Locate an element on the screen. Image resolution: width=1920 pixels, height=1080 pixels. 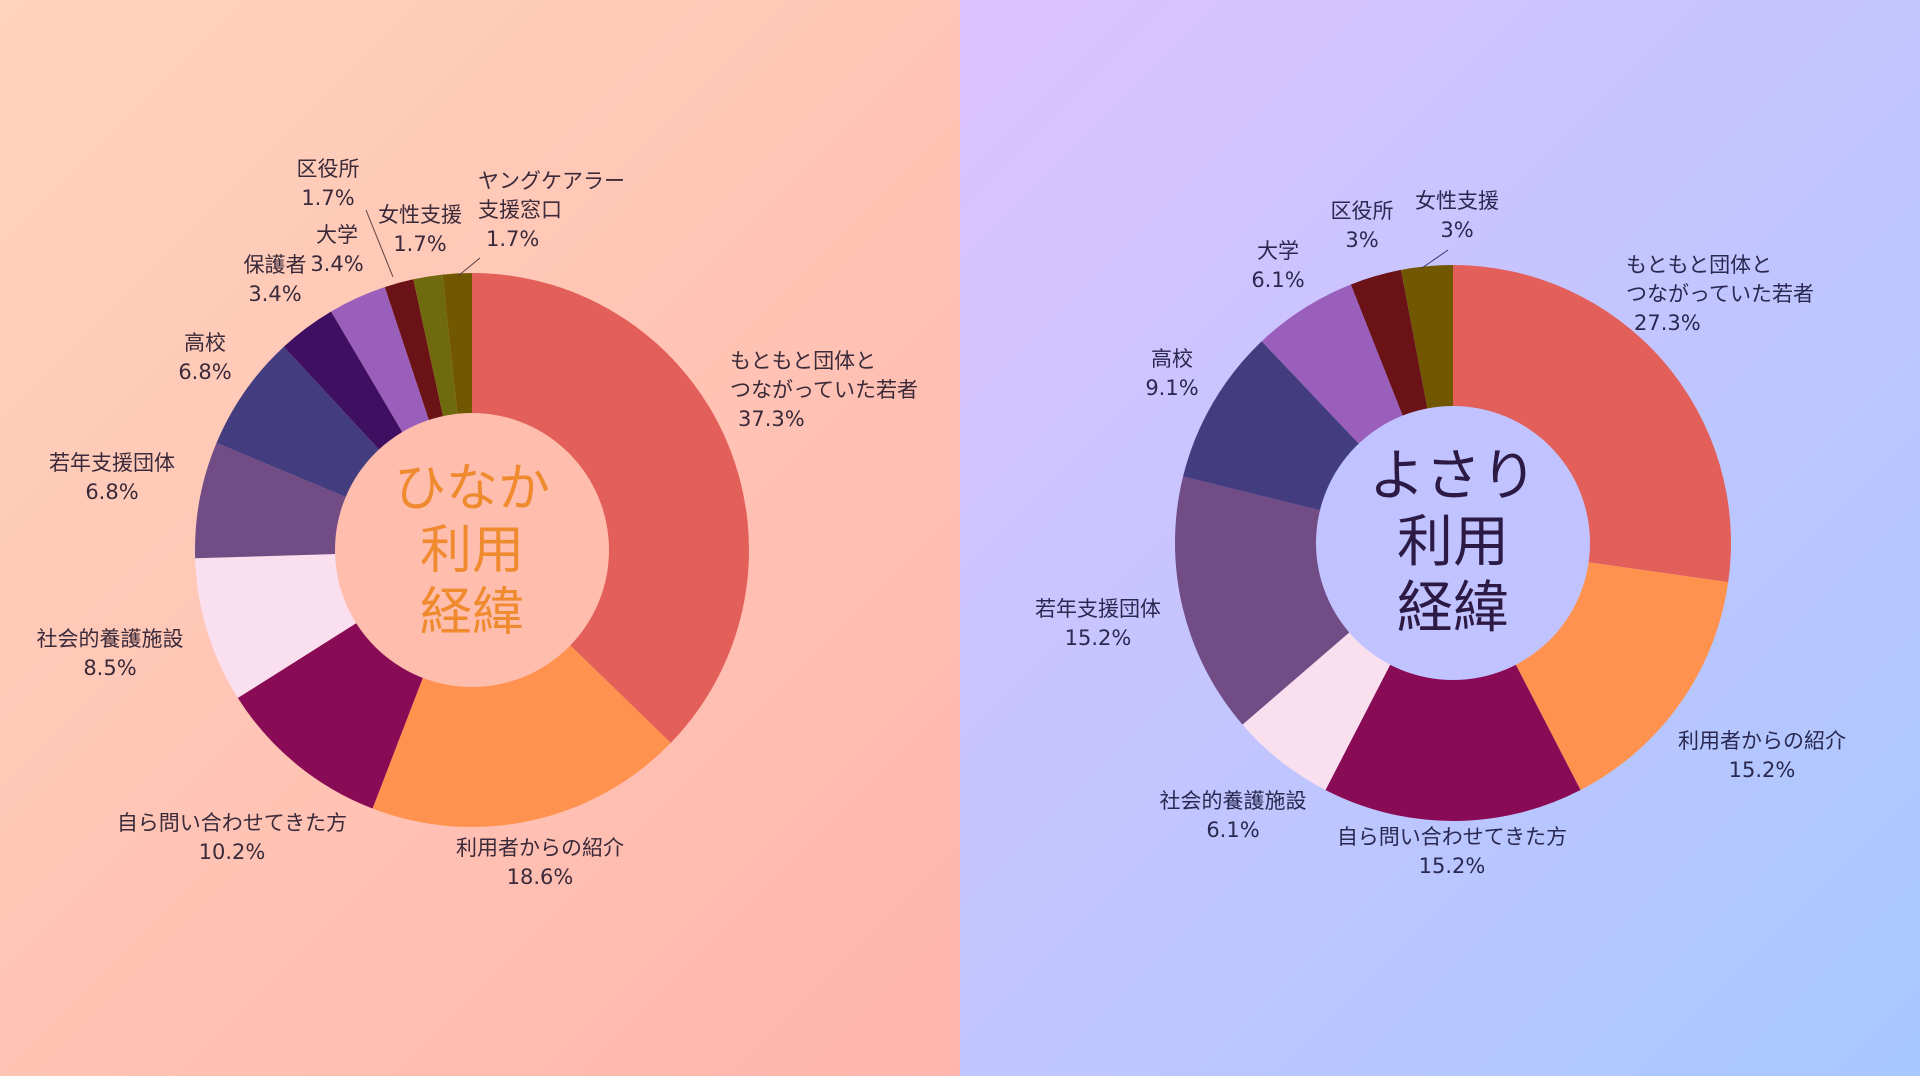
slice-label: 若年支援団体 6.8% is located at coordinates (112, 477).